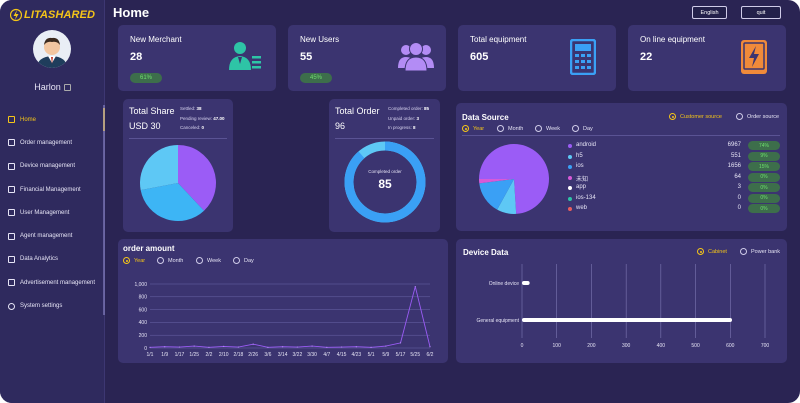  Describe the element at coordinates (47, 87) in the screenshot. I see `user-name-text: Harlon` at that location.